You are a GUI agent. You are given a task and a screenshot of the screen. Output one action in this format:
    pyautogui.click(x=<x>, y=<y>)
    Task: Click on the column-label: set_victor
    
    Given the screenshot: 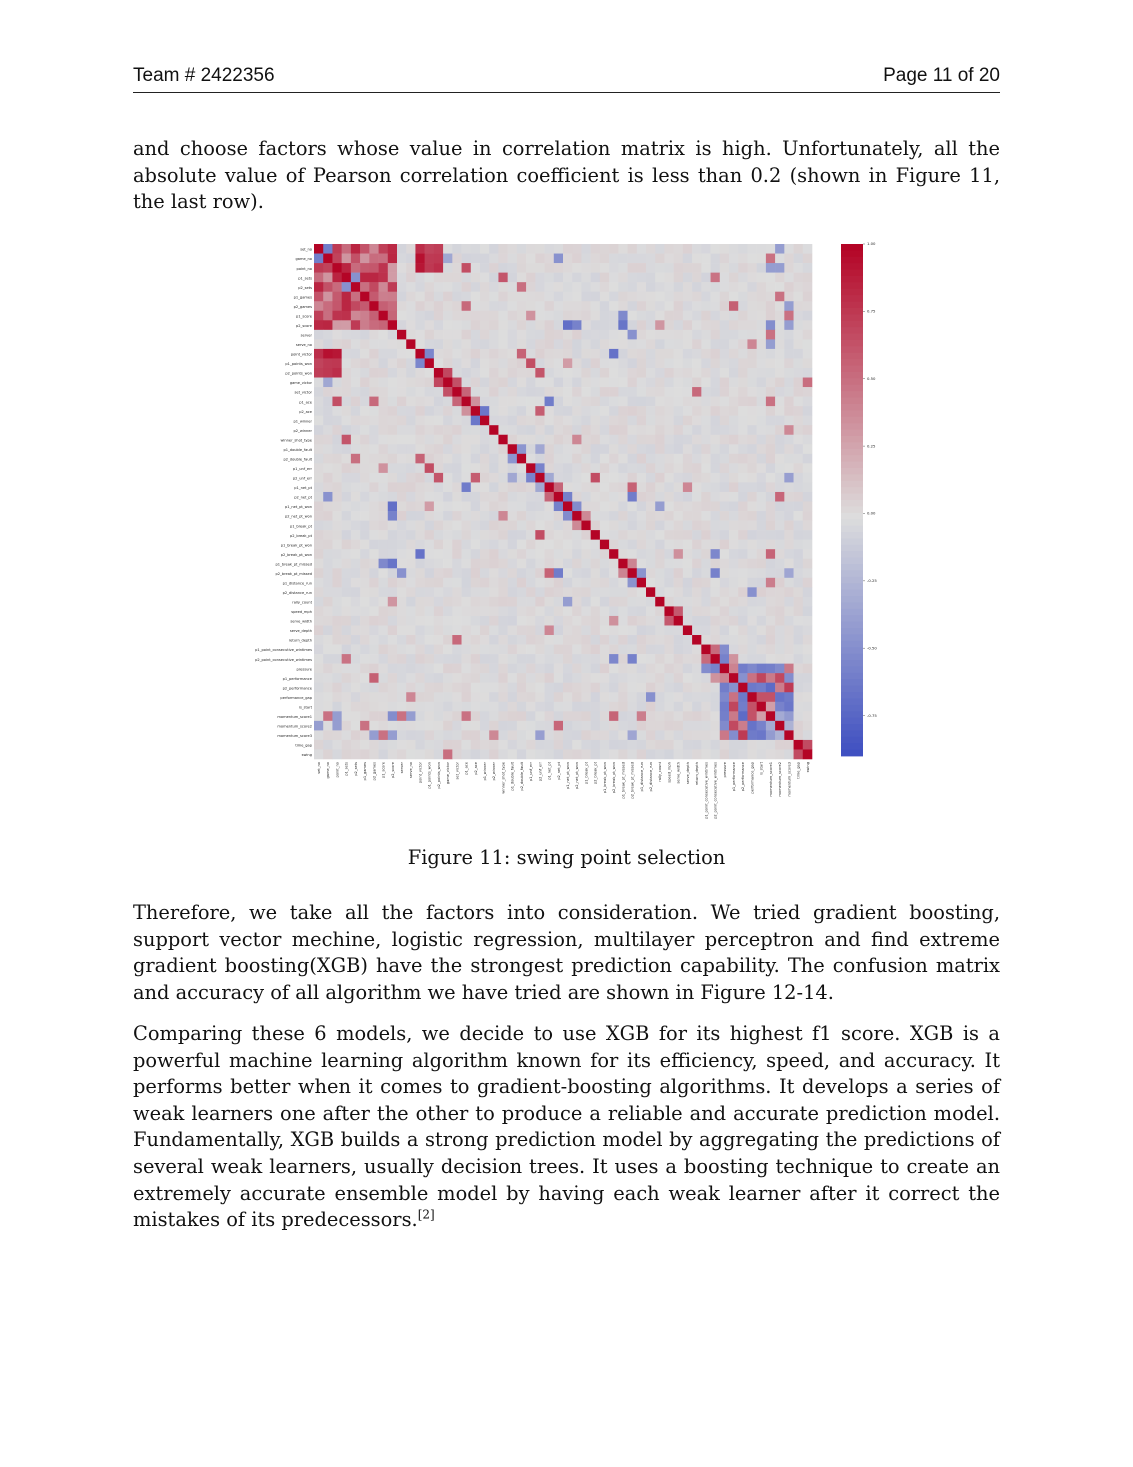 What is the action you would take?
    pyautogui.click(x=457, y=770)
    